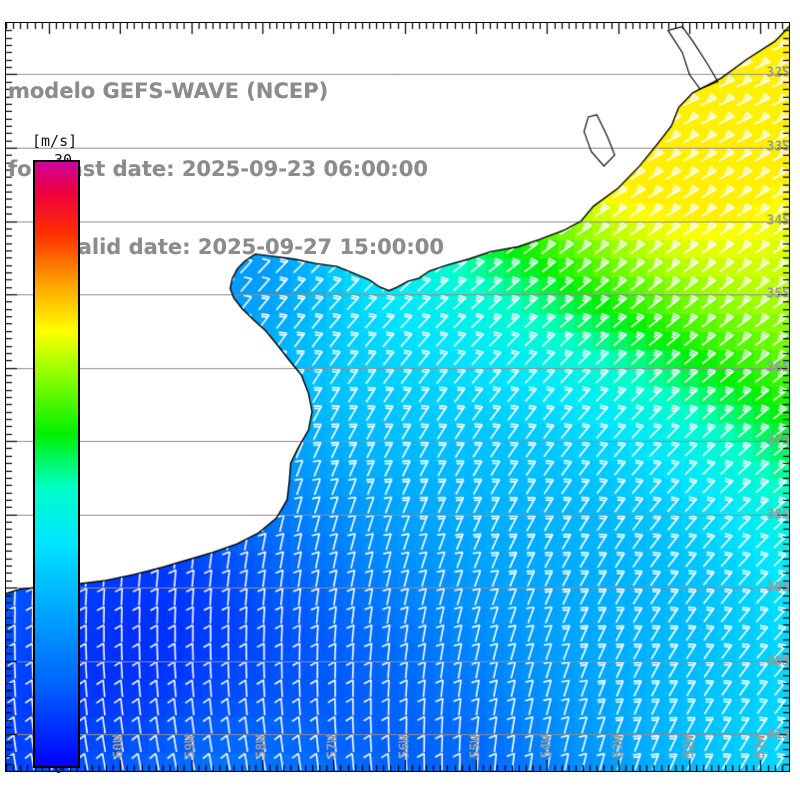 This screenshot has width=800, height=800. I want to click on colorbar-tick-0: 0, so click(59, 768).